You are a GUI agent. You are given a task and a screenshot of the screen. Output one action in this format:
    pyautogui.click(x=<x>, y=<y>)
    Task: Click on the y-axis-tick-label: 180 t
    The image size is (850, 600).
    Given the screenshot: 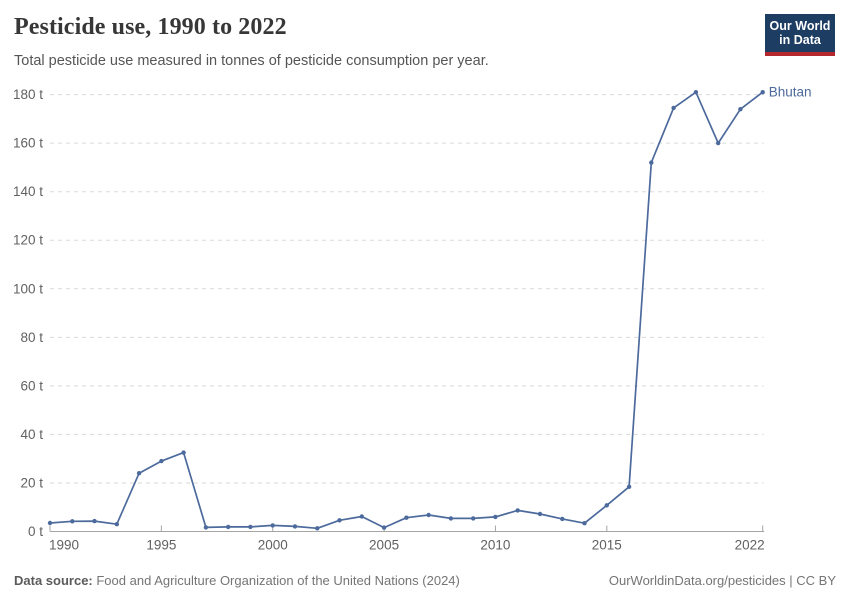 What is the action you would take?
    pyautogui.click(x=28, y=94)
    